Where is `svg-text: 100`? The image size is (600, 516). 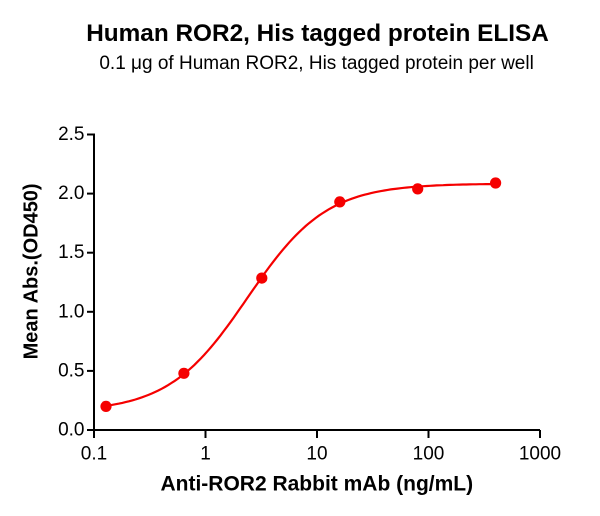 svg-text: 100 is located at coordinates (429, 454).